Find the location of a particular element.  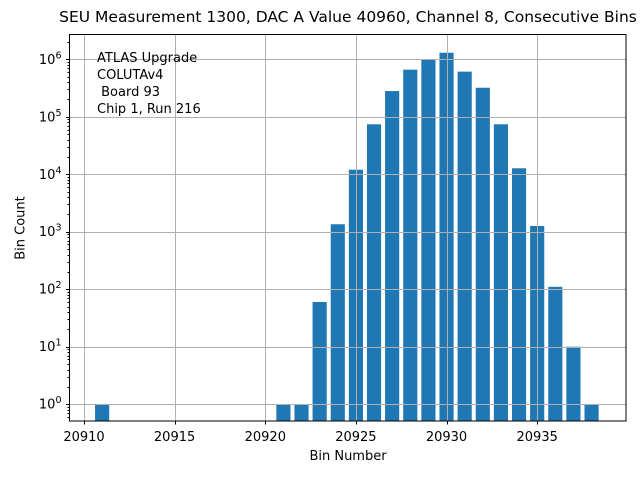

y-tick-label: 10⁴ is located at coordinates (50, 174).